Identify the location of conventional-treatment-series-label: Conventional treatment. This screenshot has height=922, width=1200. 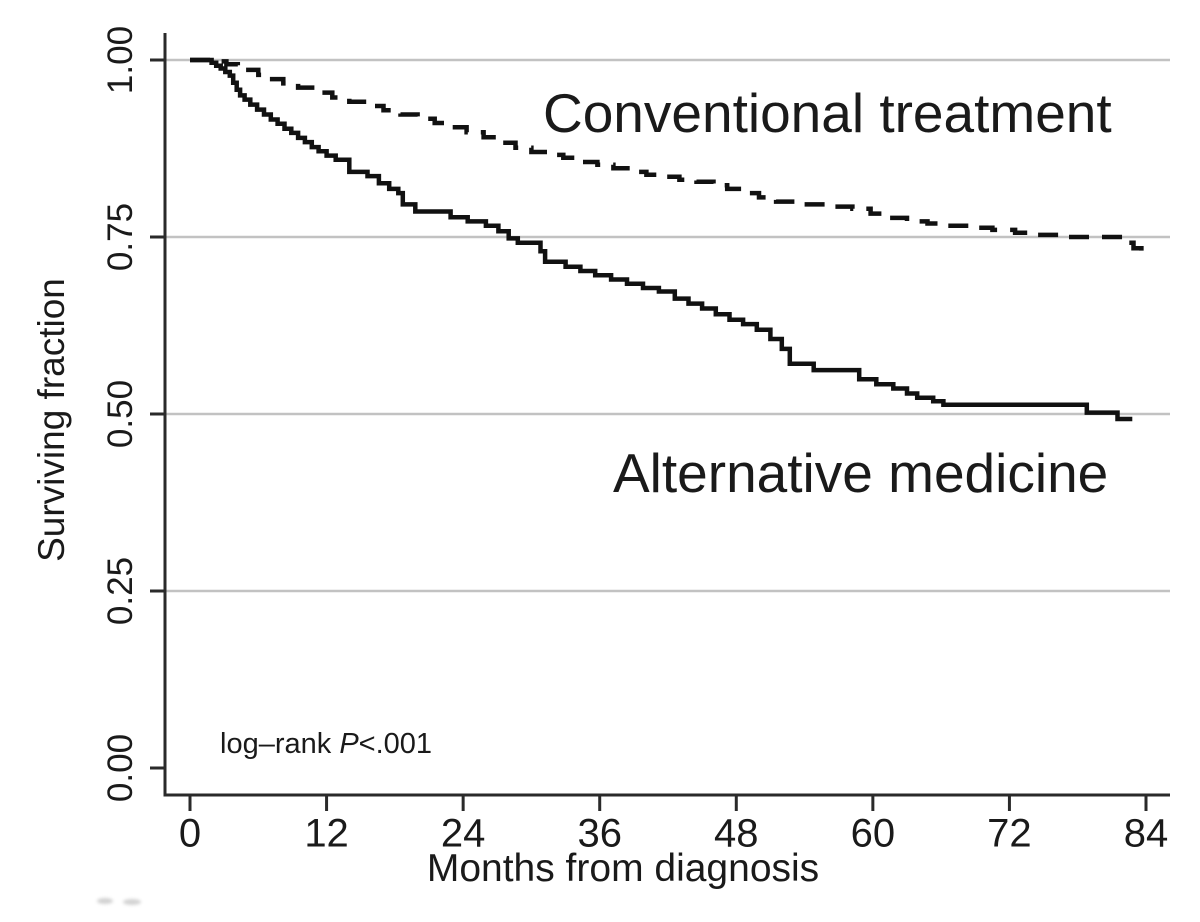
(827, 113).